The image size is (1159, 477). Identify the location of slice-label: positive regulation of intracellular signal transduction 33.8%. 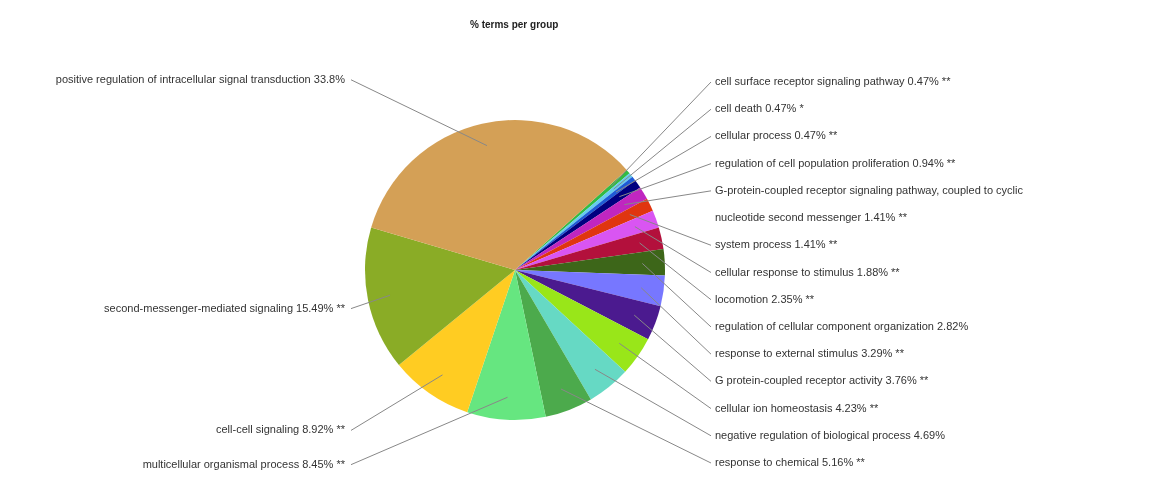
(200, 78).